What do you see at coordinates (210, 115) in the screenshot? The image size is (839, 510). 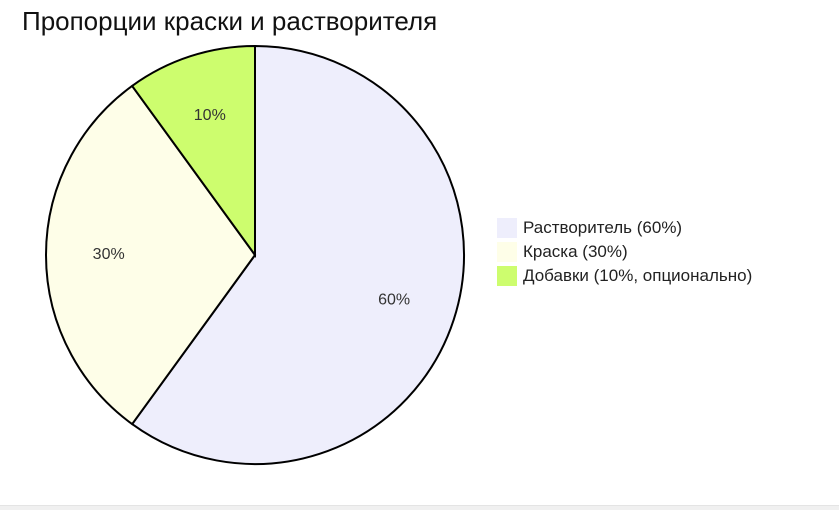 I see `slice-value-label-additives: 10%` at bounding box center [210, 115].